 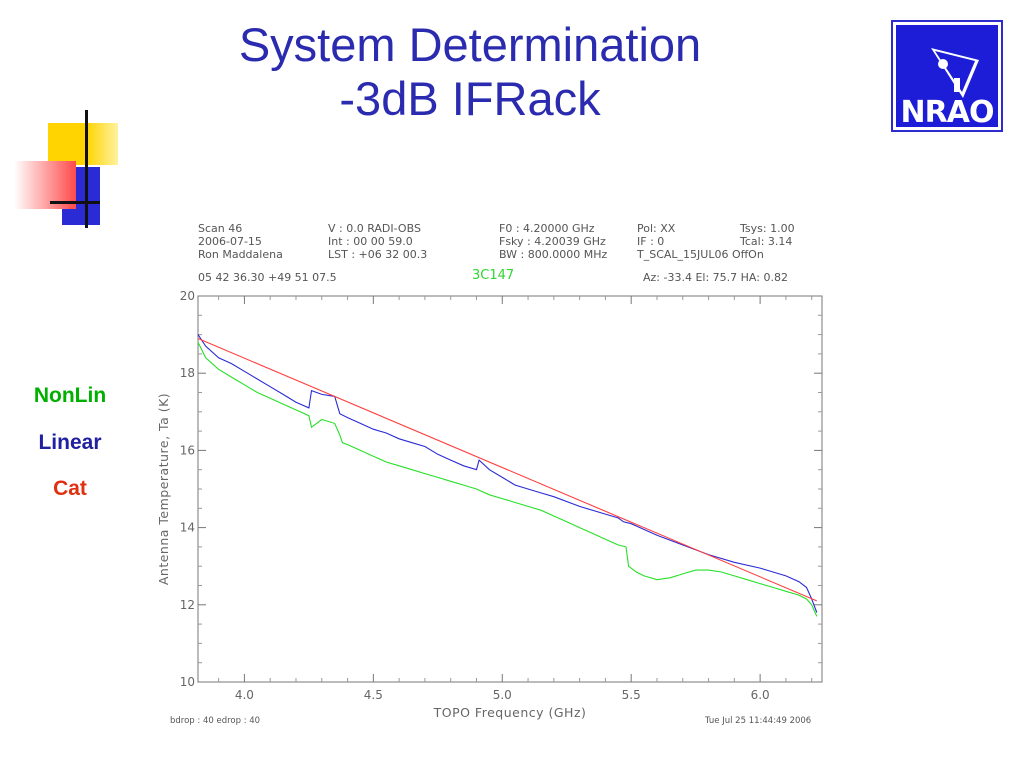 What do you see at coordinates (656, 228) in the screenshot?
I see `header-pol: Pol: XX` at bounding box center [656, 228].